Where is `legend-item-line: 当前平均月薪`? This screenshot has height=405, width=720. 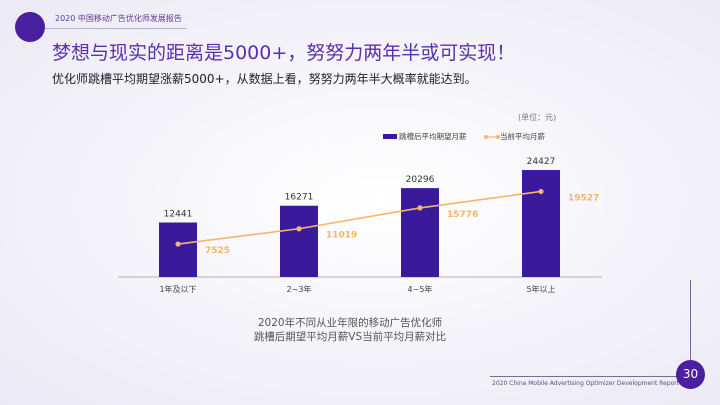 legend-item-line: 当前平均月薪 is located at coordinates (514, 136).